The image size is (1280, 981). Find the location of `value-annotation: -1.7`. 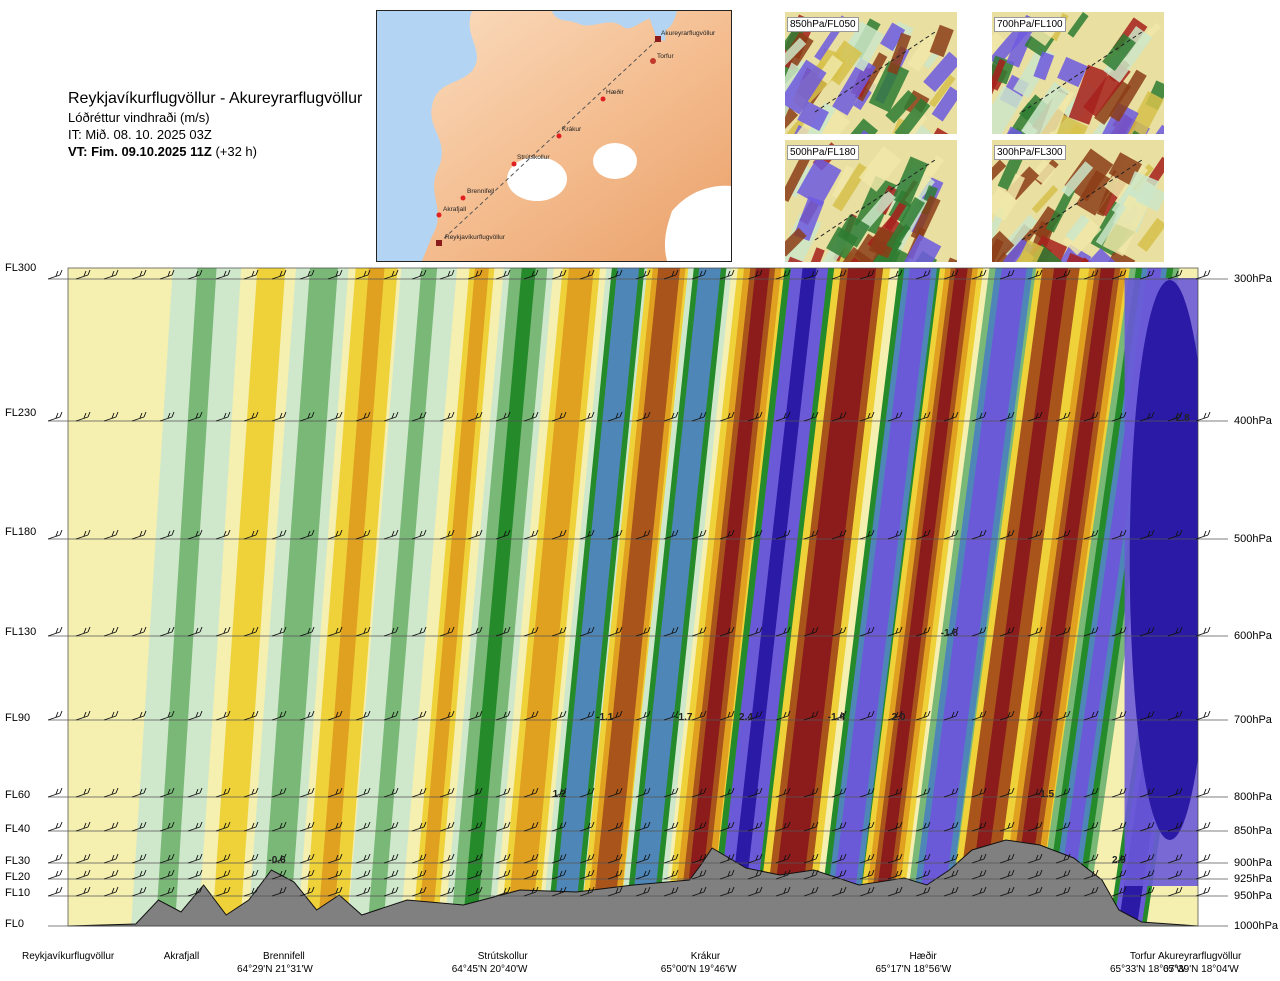

value-annotation: -1.7 is located at coordinates (684, 717).